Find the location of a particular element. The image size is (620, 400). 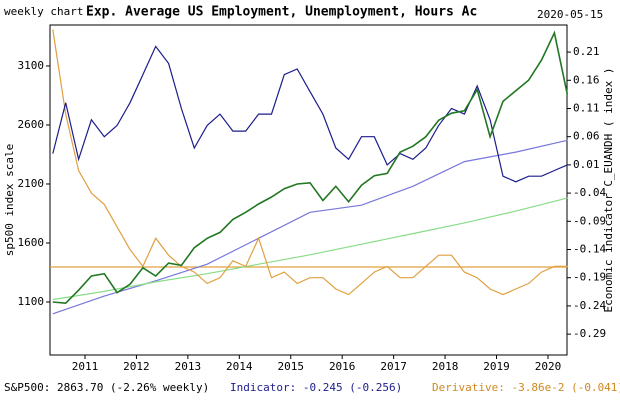

y2-tick-label: -0.24 is located at coordinates (589, 305).